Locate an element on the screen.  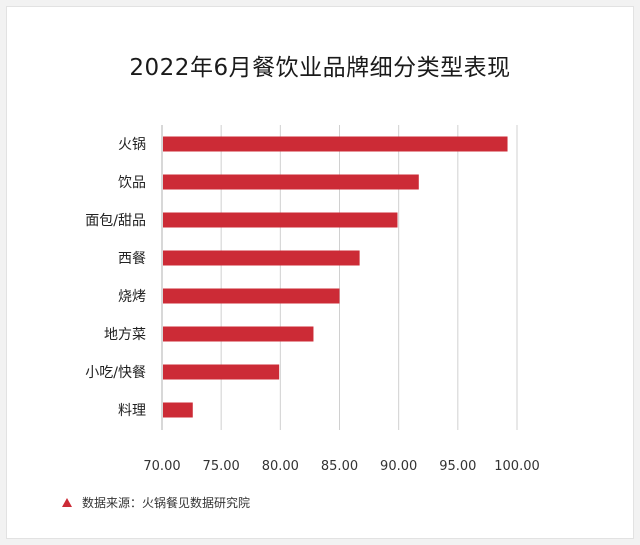
category-label: 西餐 is located at coordinates (132, 259).